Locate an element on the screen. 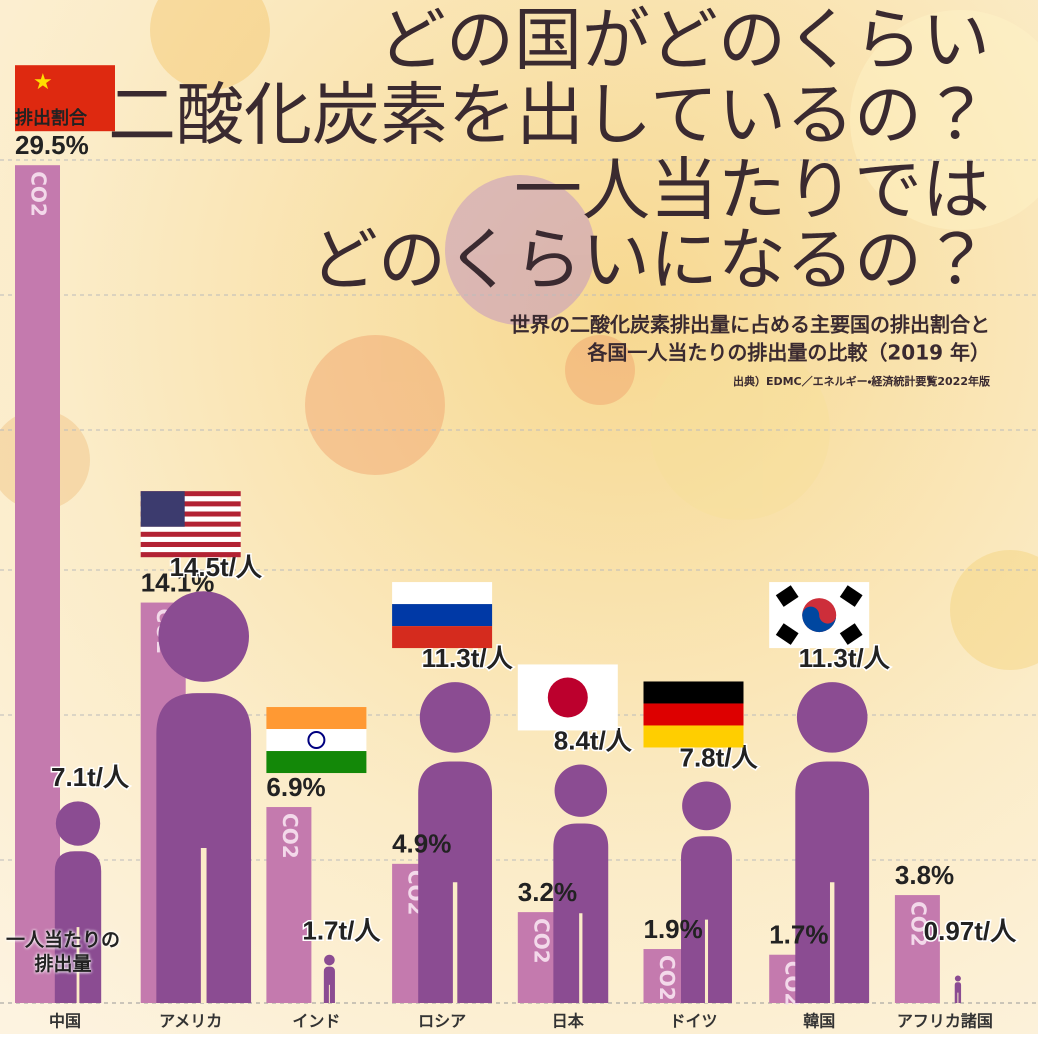  flag-wheel is located at coordinates (316, 740).